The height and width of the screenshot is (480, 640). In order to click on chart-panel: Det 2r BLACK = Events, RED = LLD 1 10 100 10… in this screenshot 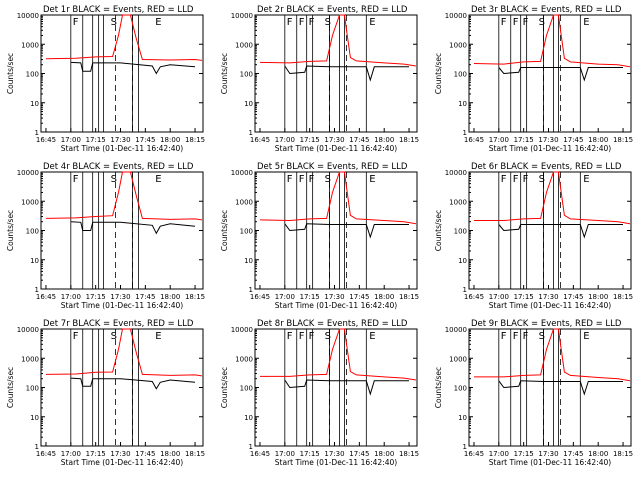, I will do `click(319, 79)`.